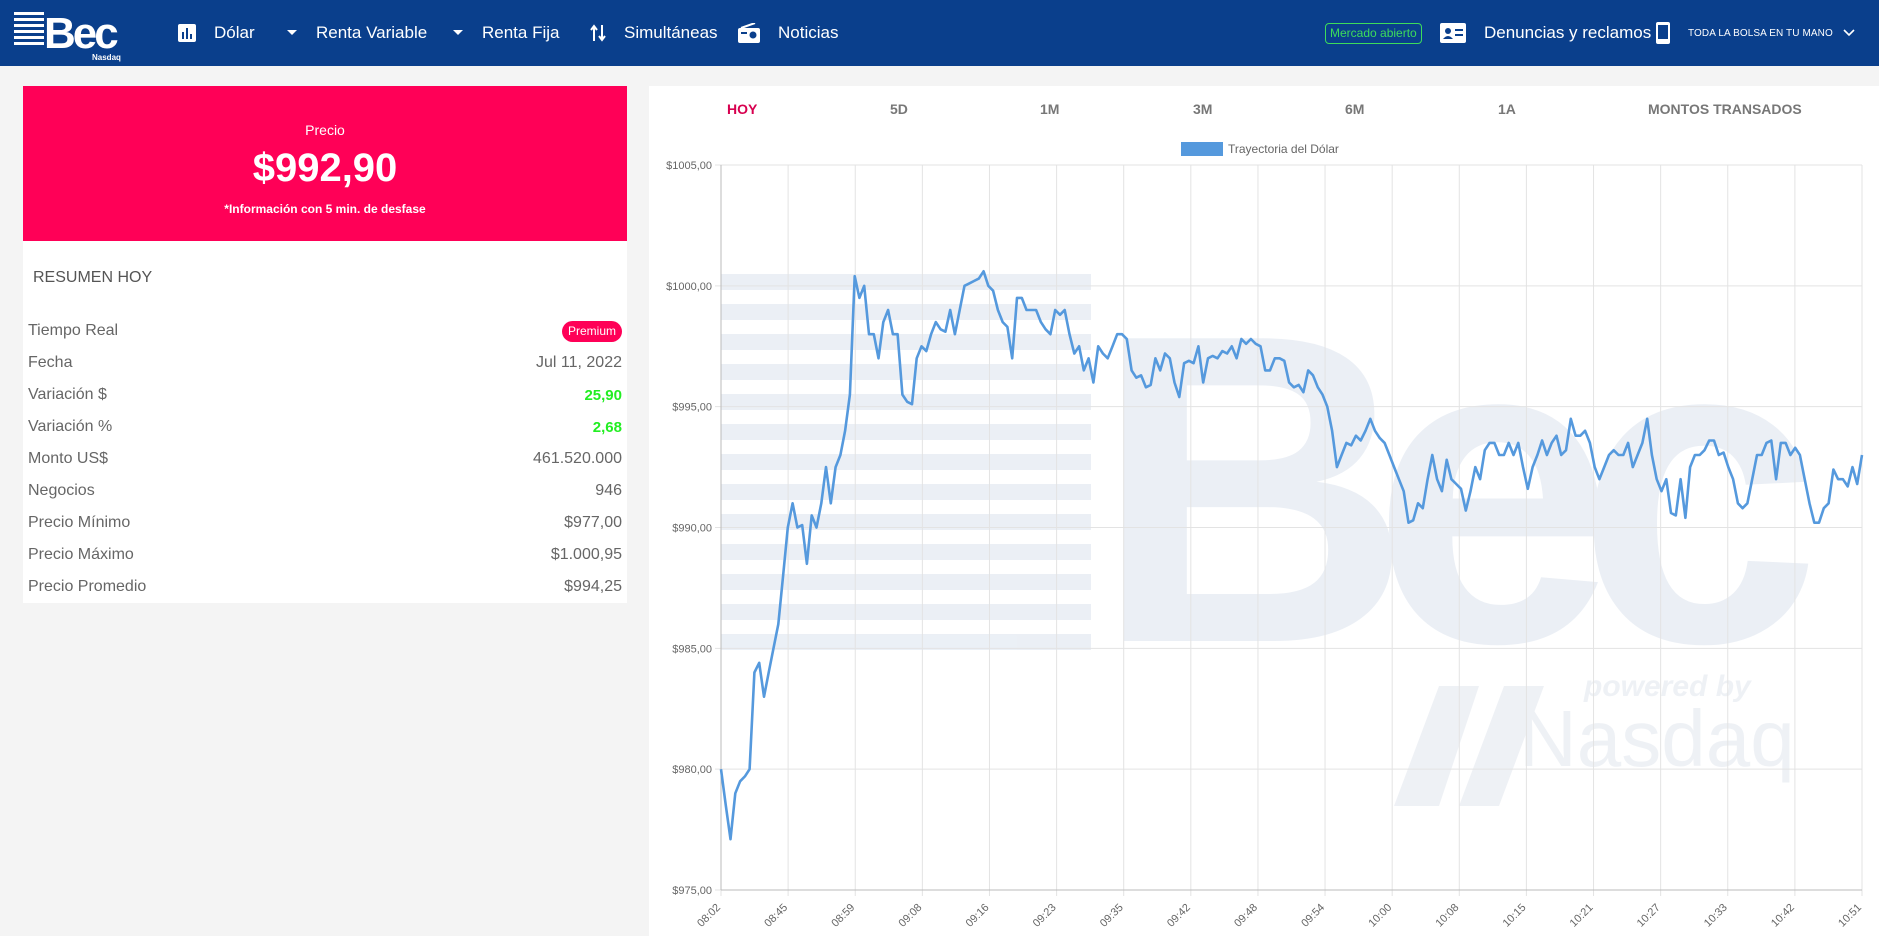 This screenshot has width=1879, height=936. Describe the element at coordinates (742, 109) in the screenshot. I see `tab-hoy: HOY` at that location.